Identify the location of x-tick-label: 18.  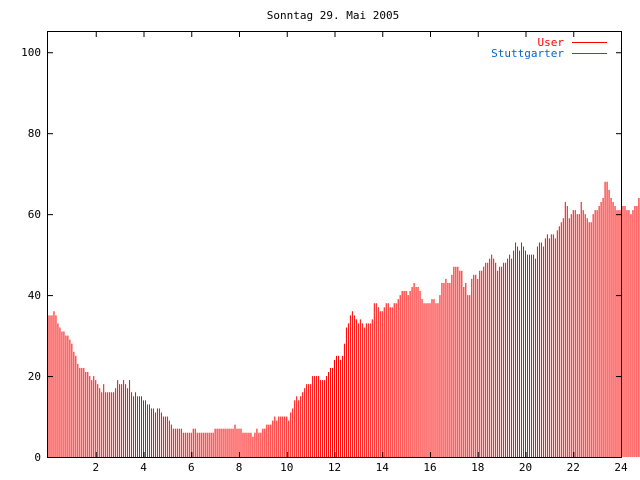
(477, 467).